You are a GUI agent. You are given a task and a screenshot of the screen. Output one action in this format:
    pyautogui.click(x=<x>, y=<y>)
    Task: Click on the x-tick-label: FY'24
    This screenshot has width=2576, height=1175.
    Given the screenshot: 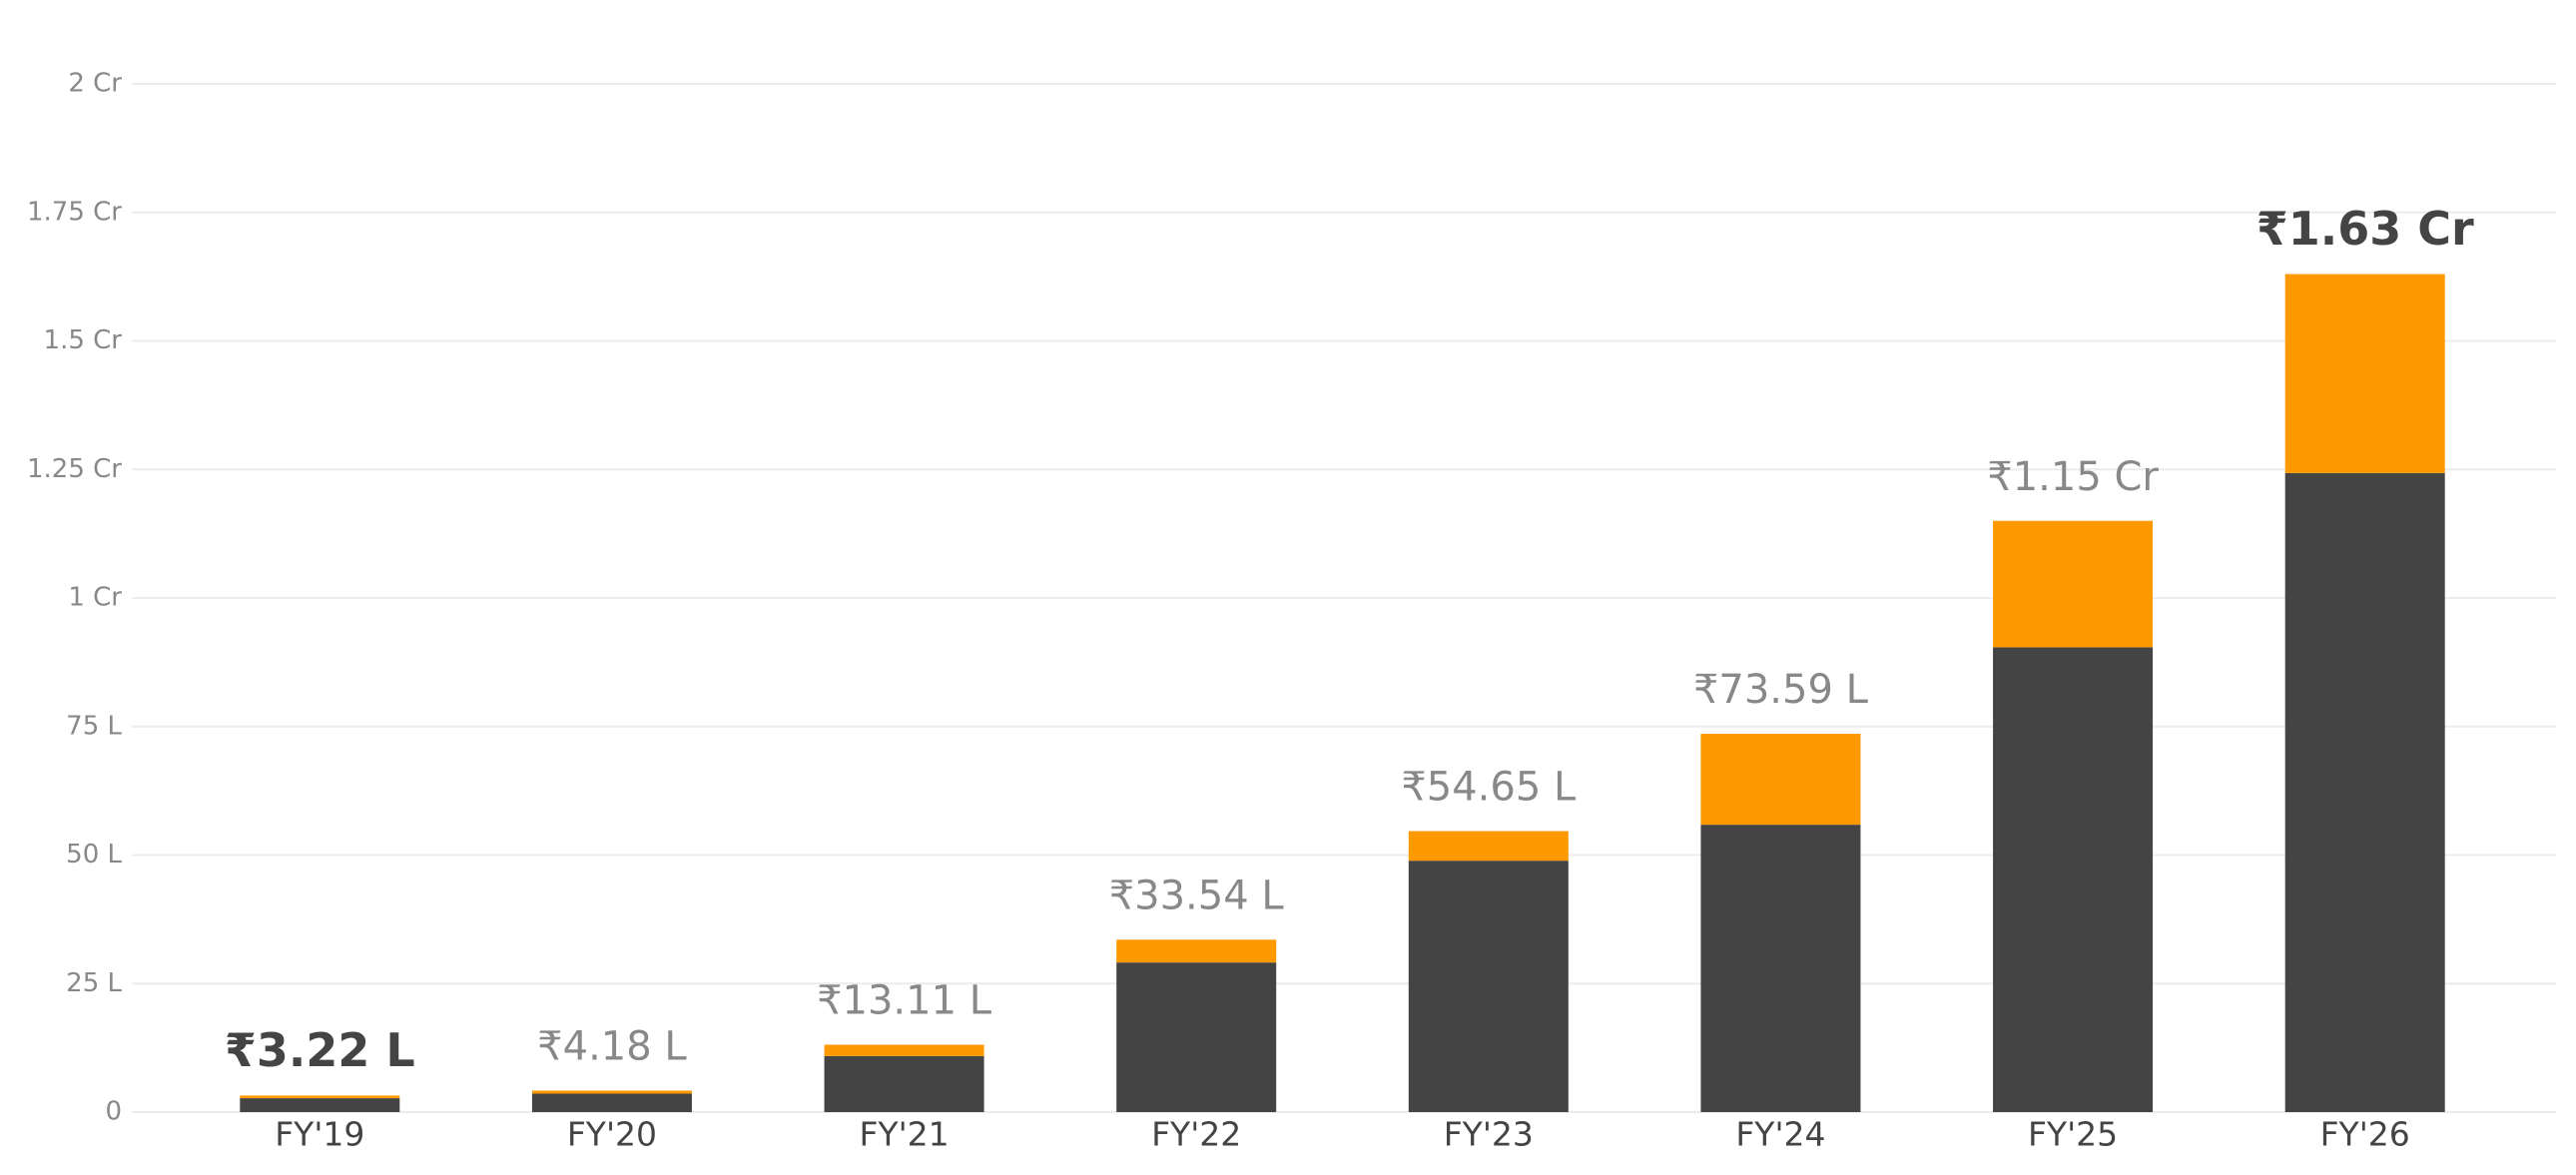 What is the action you would take?
    pyautogui.click(x=1780, y=1134)
    